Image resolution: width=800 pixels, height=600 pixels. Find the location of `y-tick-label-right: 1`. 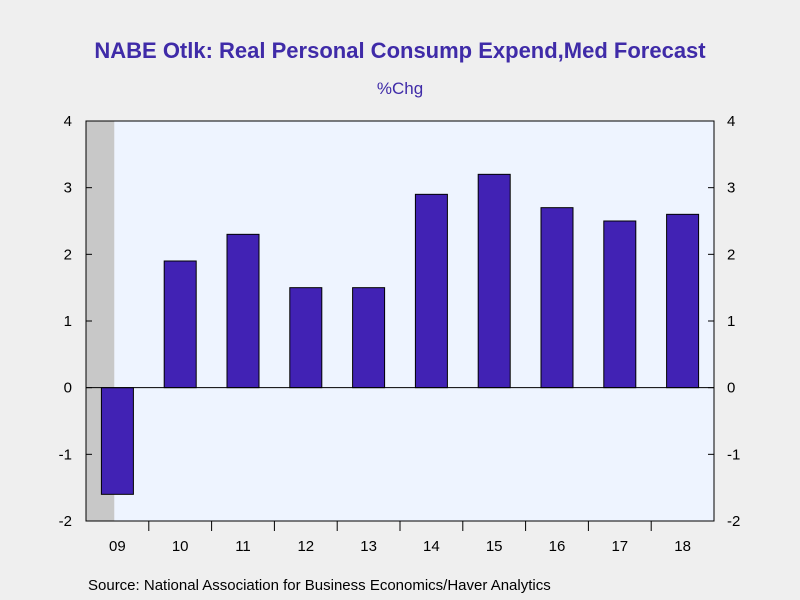

y-tick-label-right: 1 is located at coordinates (731, 321).